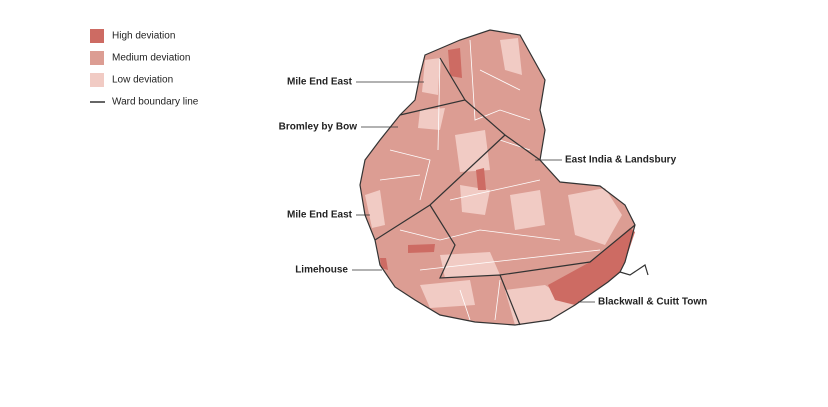 This screenshot has width=828, height=407. I want to click on ward-label: Blackwall & Cuitt Town, so click(652, 302).